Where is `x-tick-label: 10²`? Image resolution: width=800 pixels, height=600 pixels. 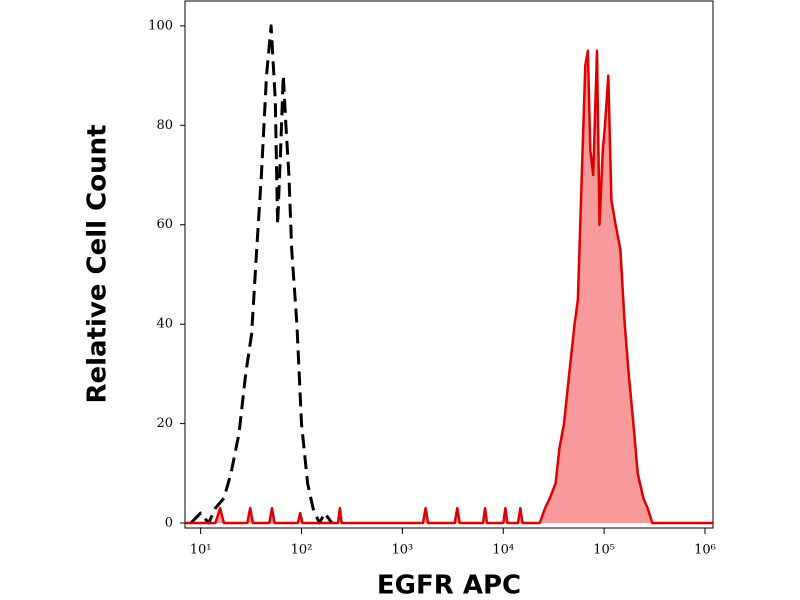
x-tick-label: 10² is located at coordinates (302, 550).